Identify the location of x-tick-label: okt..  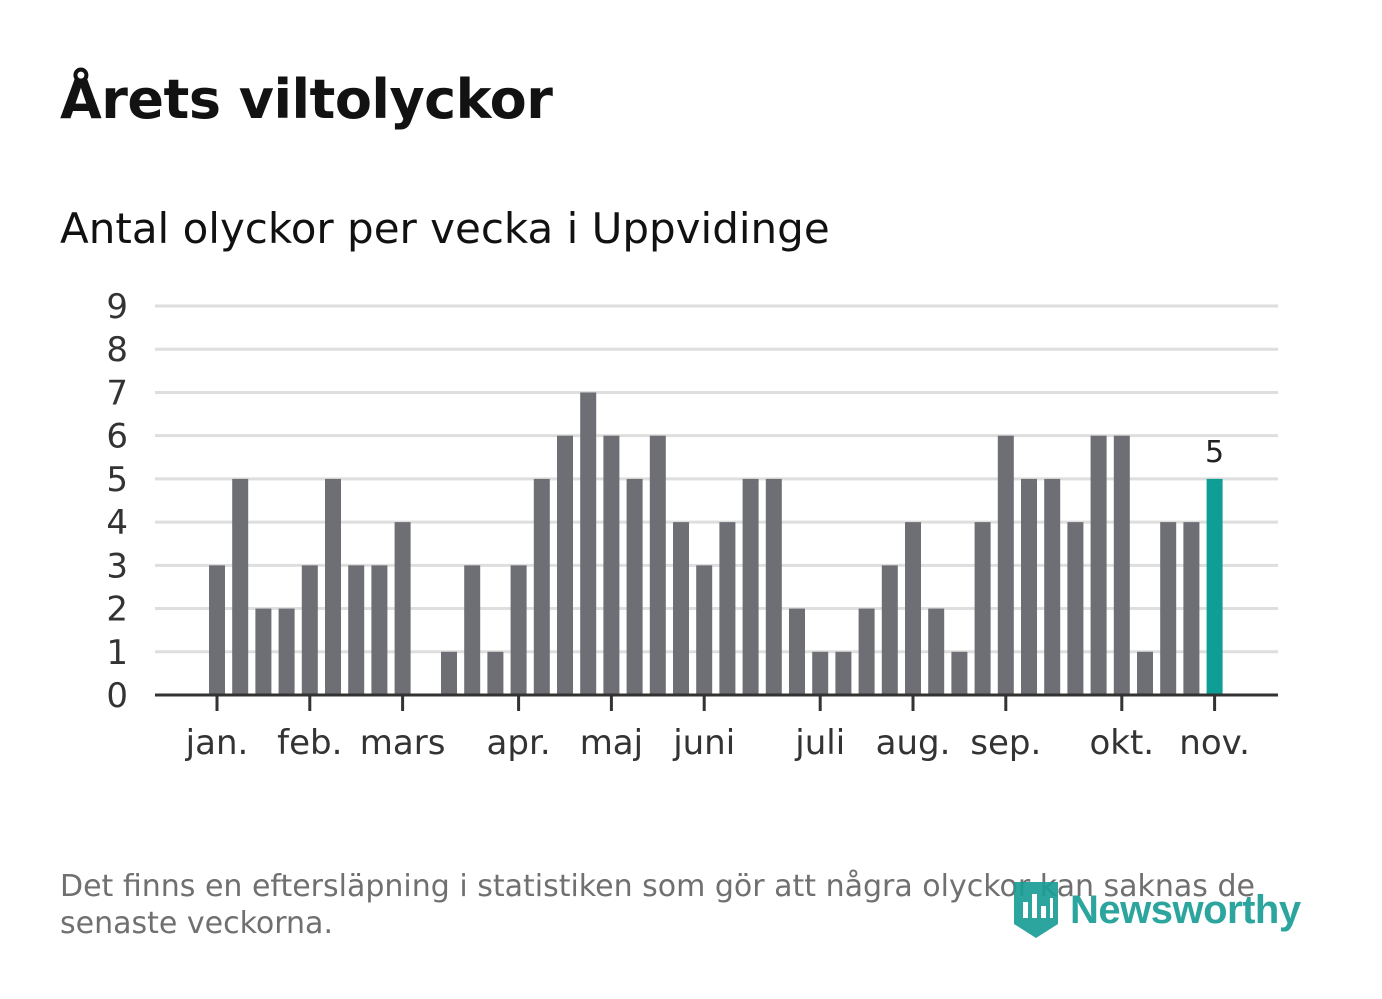
(1121, 743).